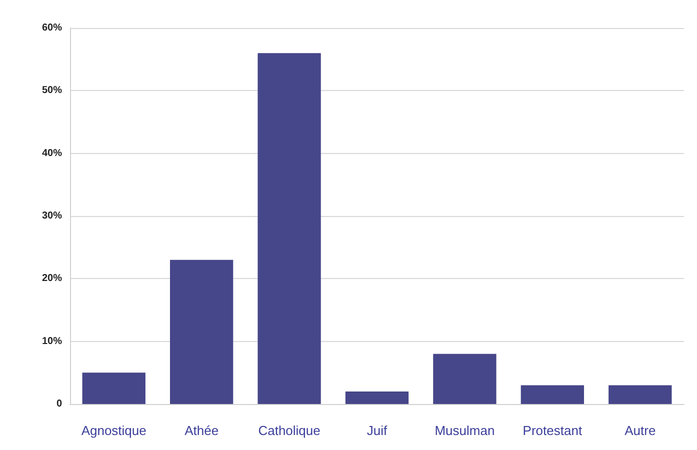  What do you see at coordinates (52, 90) in the screenshot?
I see `y-tick-label: 50%` at bounding box center [52, 90].